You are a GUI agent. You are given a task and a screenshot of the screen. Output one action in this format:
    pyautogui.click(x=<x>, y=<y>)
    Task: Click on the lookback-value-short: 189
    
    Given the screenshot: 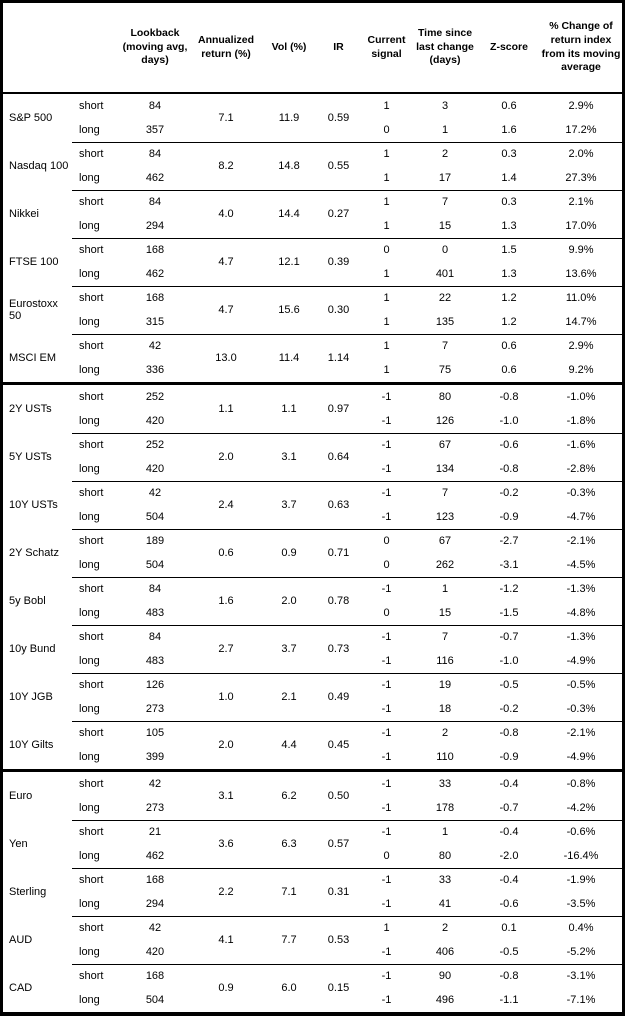 What is the action you would take?
    pyautogui.click(x=155, y=541)
    